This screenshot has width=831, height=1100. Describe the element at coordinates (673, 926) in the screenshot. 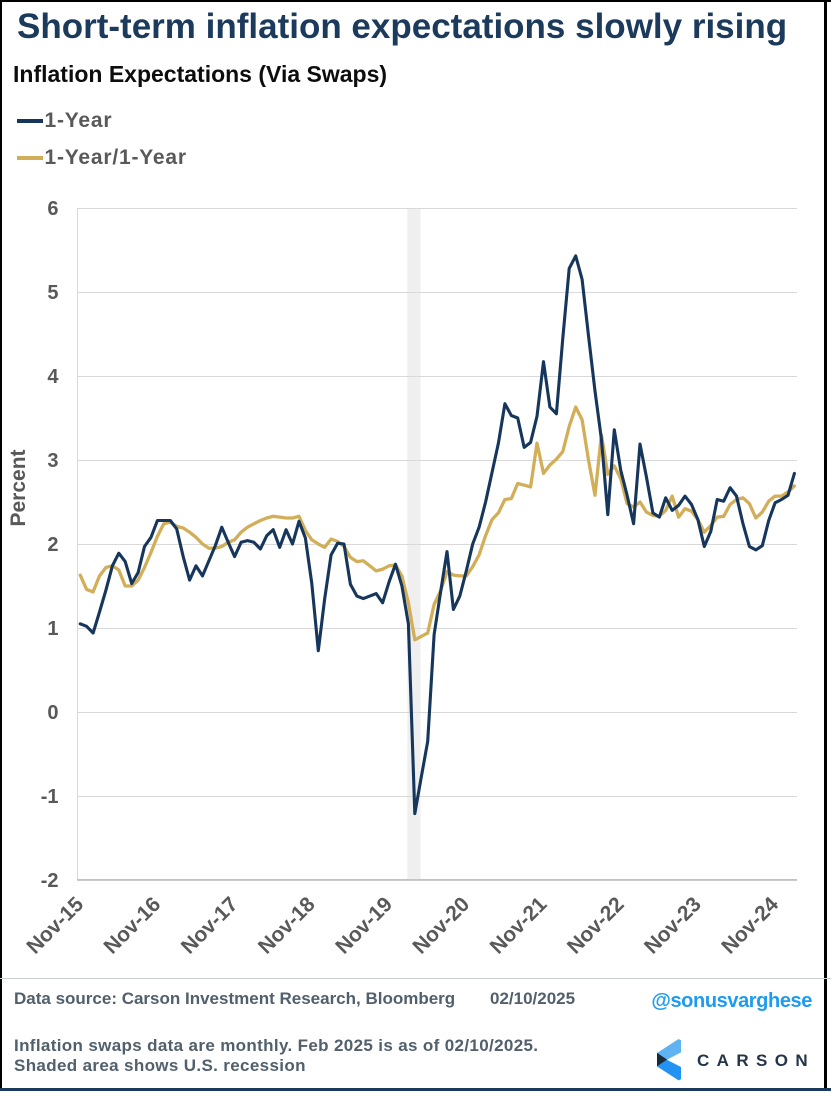

I see `svg-text: Nov-23` at that location.